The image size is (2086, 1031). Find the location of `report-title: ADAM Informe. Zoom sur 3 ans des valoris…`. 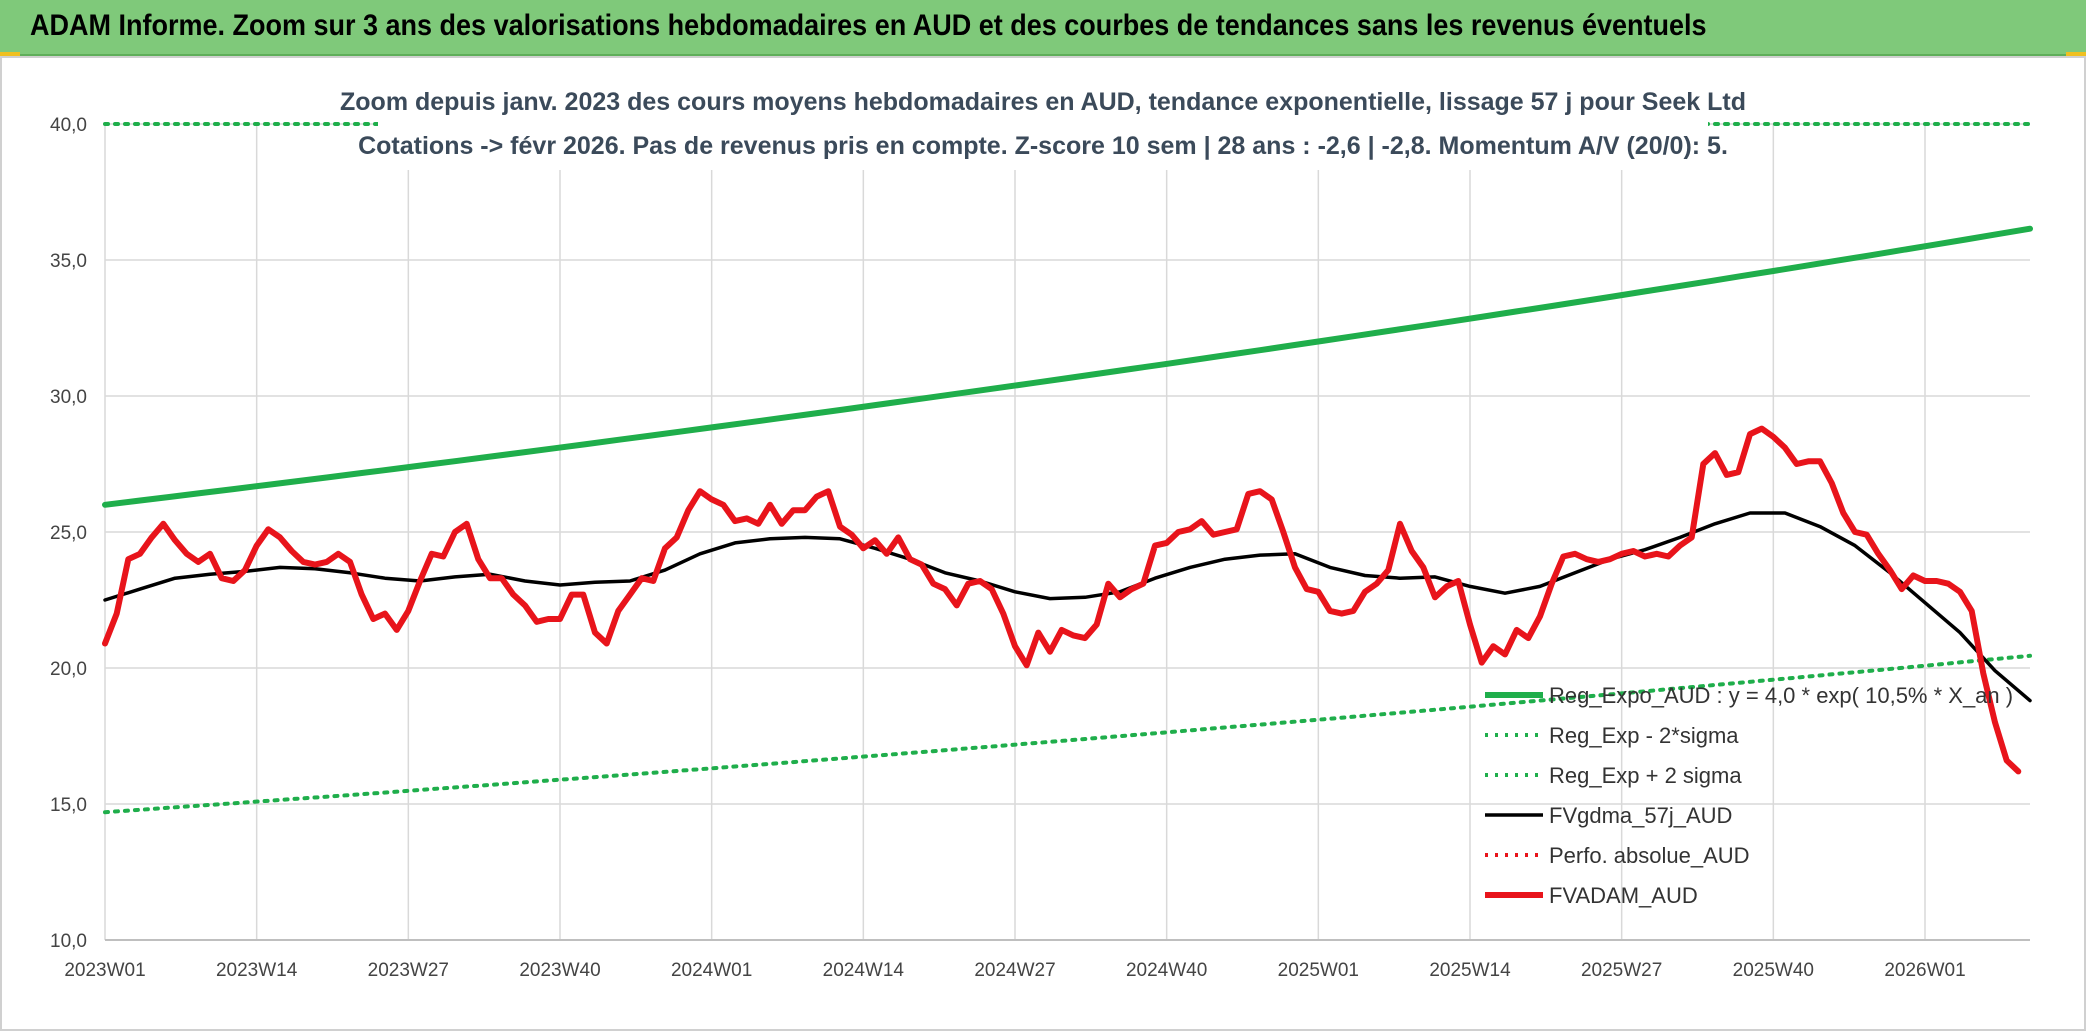

report-title: ADAM Informe. Zoom sur 3 ans des valoris… is located at coordinates (868, 25).